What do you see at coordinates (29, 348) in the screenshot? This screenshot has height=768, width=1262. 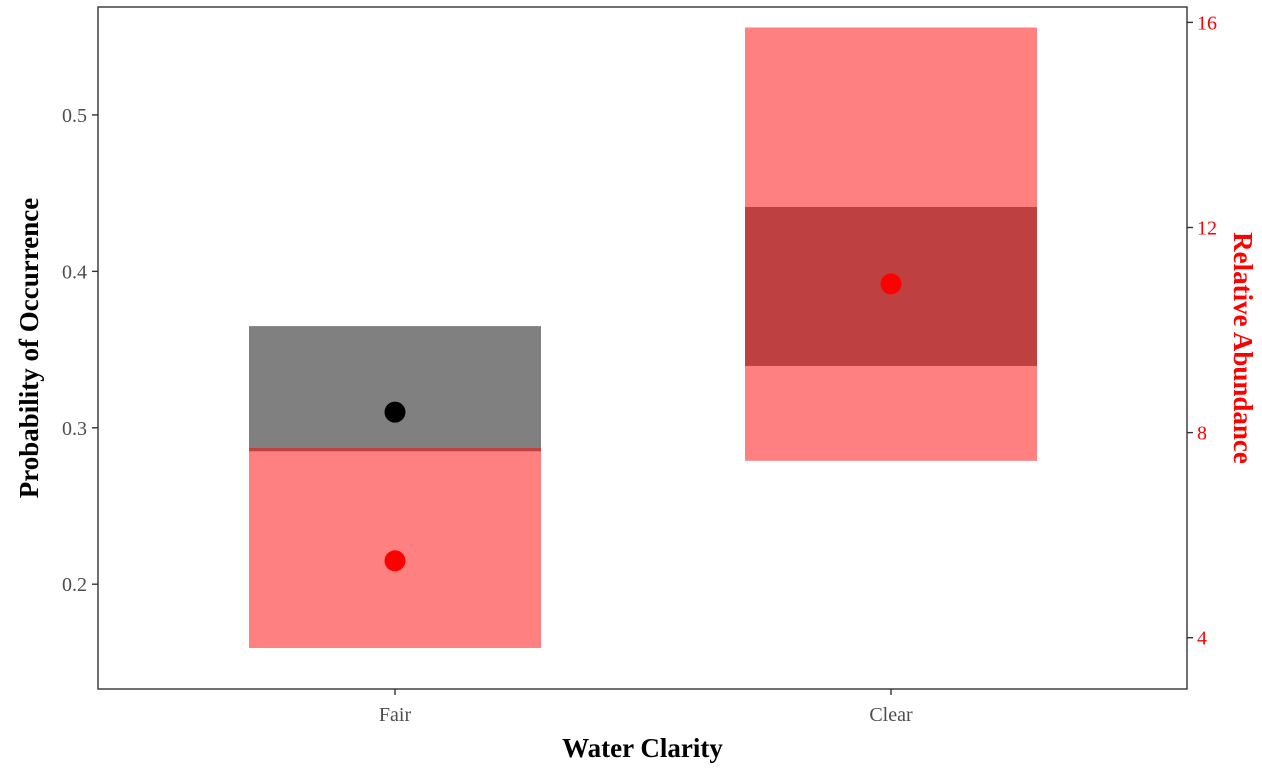 I see `y-axis-left-title: Probability of Occurrence` at bounding box center [29, 348].